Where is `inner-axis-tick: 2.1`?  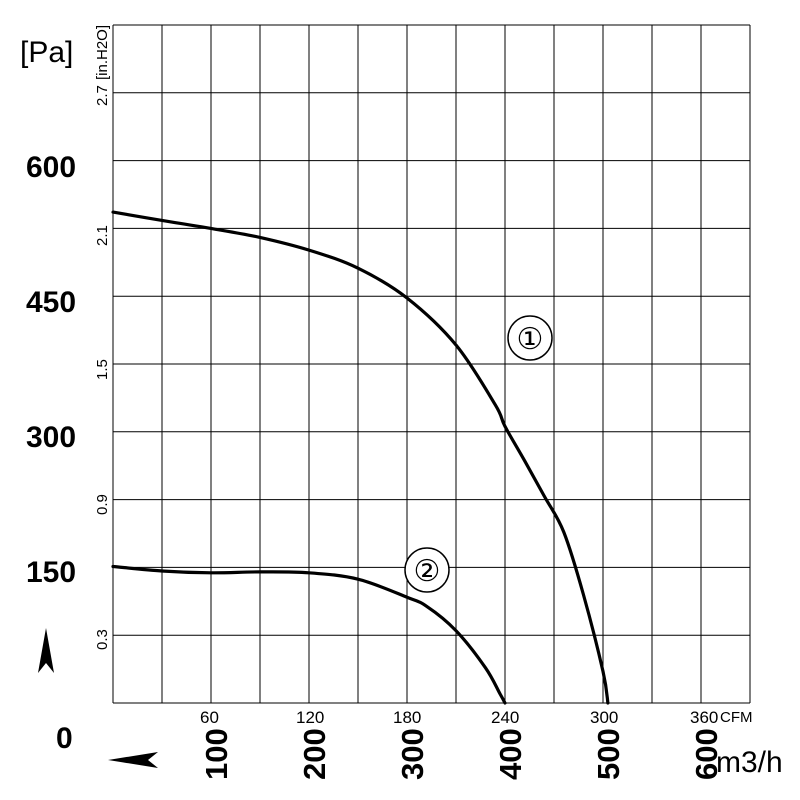
inner-axis-tick: 2.1 is located at coordinates (102, 235).